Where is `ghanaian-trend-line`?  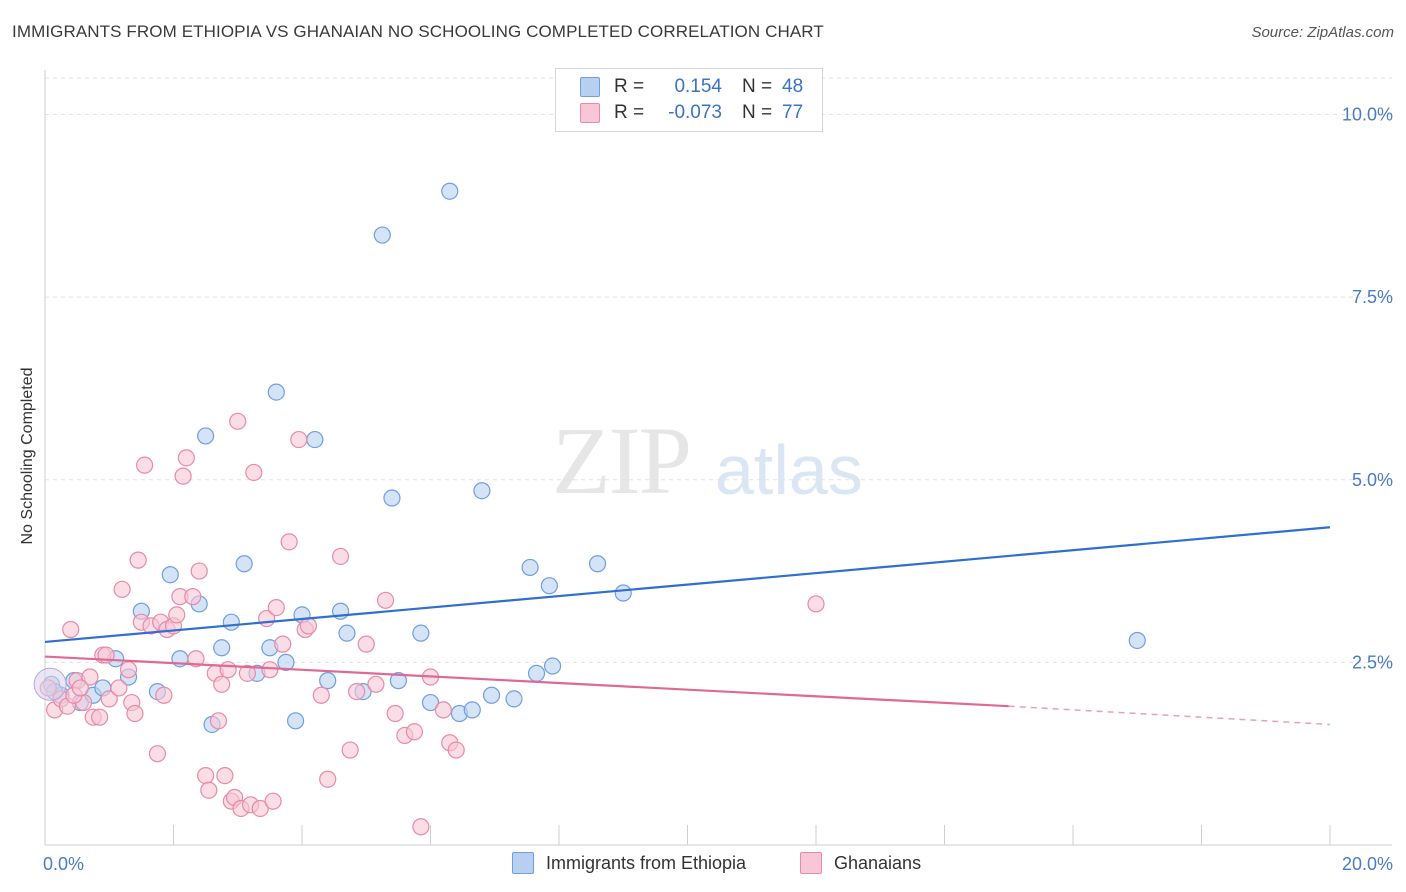 ghanaian-trend-line is located at coordinates (526, 681).